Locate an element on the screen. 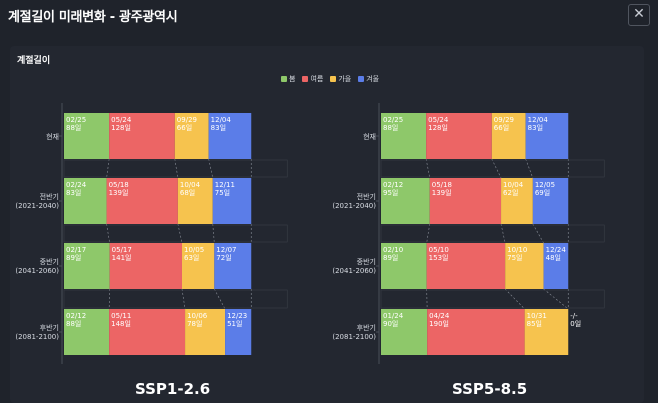 This screenshot has width=658, height=403. days-label-ssp585-autumn-0: 66일 is located at coordinates (501, 127).